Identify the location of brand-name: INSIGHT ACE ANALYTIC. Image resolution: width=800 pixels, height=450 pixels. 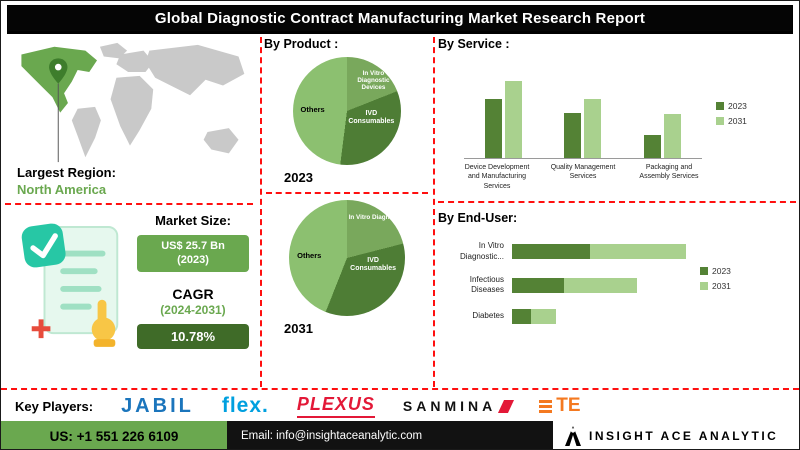
(684, 436).